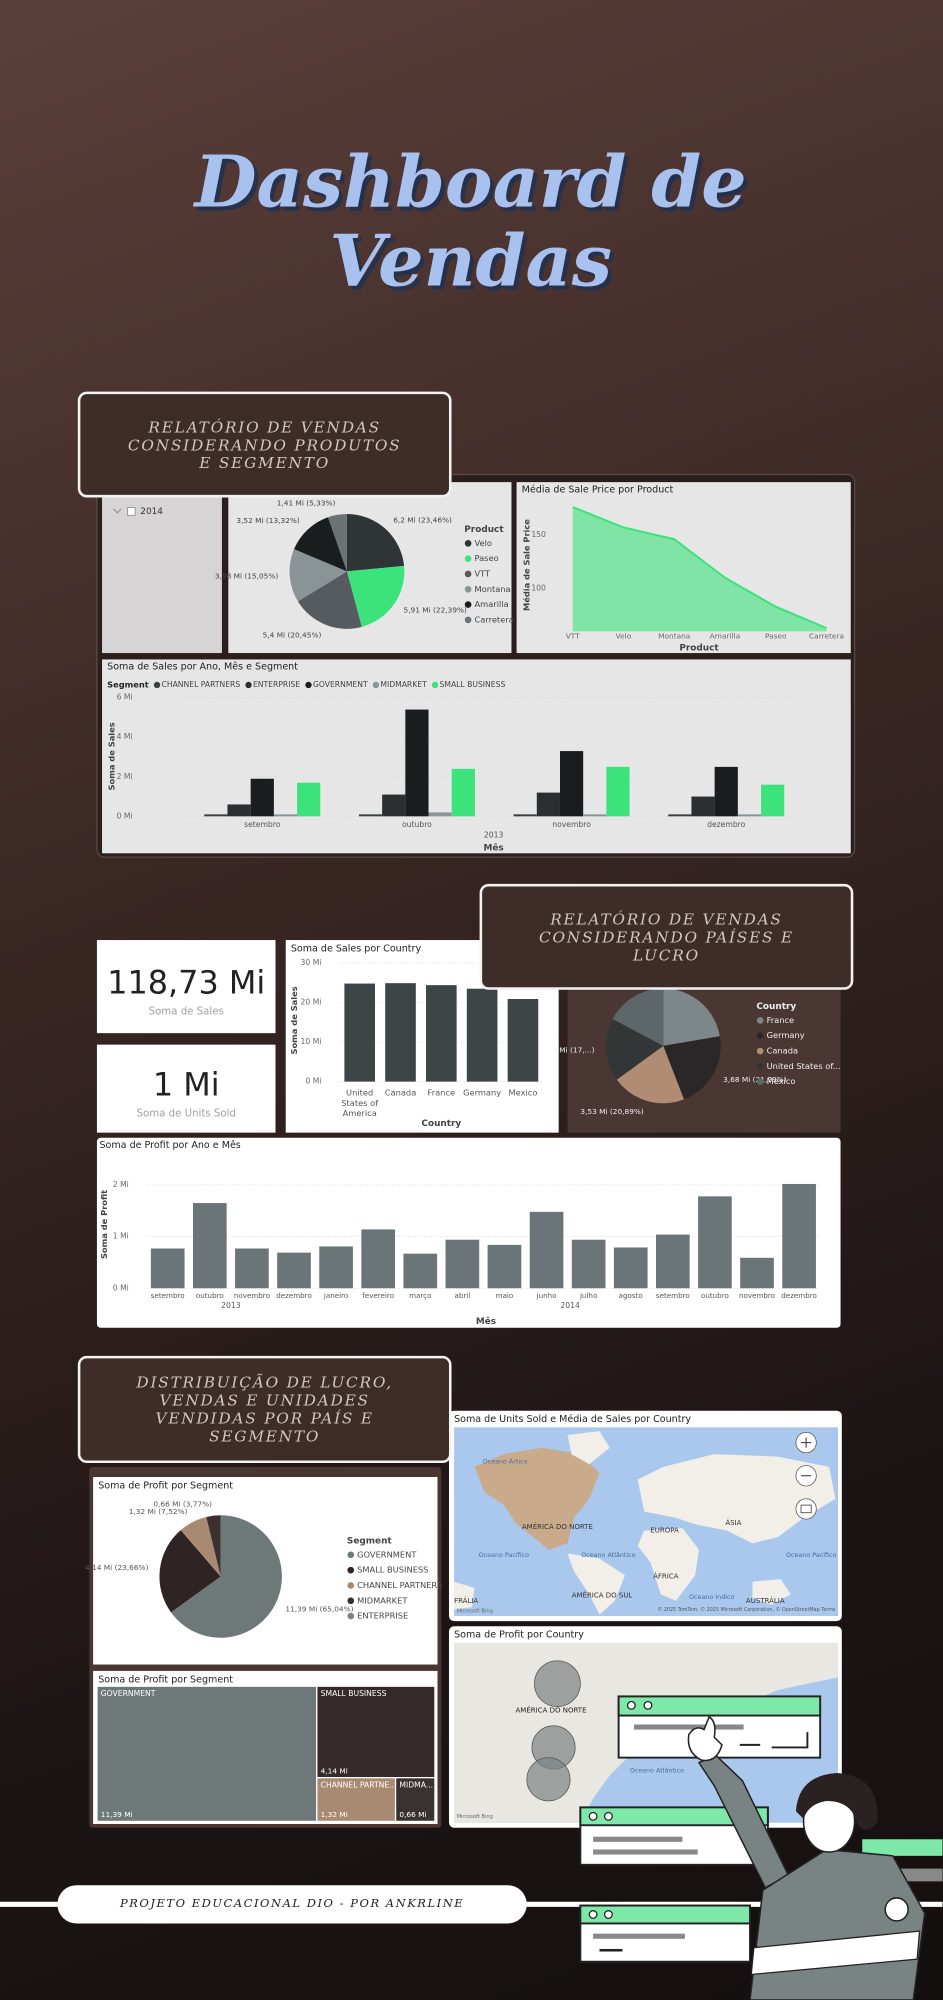  What do you see at coordinates (665, 1914) in the screenshot?
I see `window-bar` at bounding box center [665, 1914].